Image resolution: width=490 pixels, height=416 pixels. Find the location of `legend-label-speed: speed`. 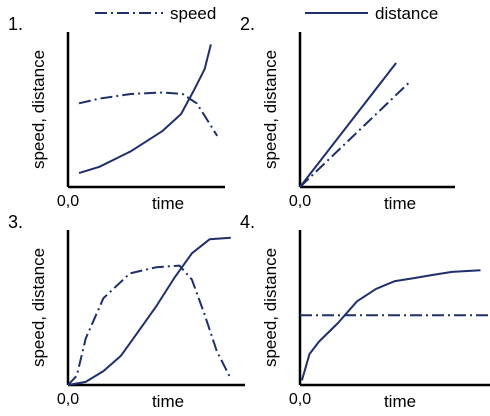

legend-label-speed: speed is located at coordinates (193, 13).